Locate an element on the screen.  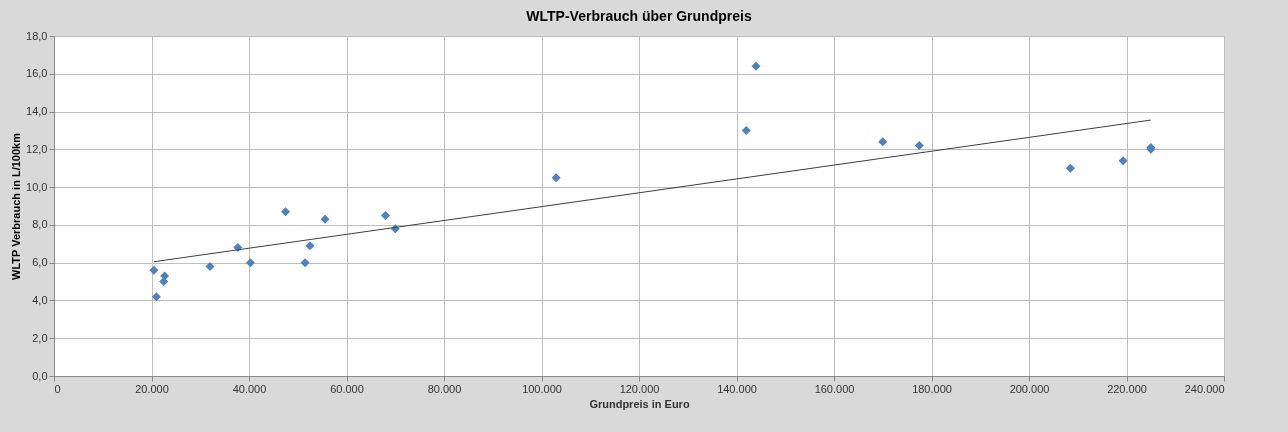
x-tick-label: 200.000 is located at coordinates (1029, 388).